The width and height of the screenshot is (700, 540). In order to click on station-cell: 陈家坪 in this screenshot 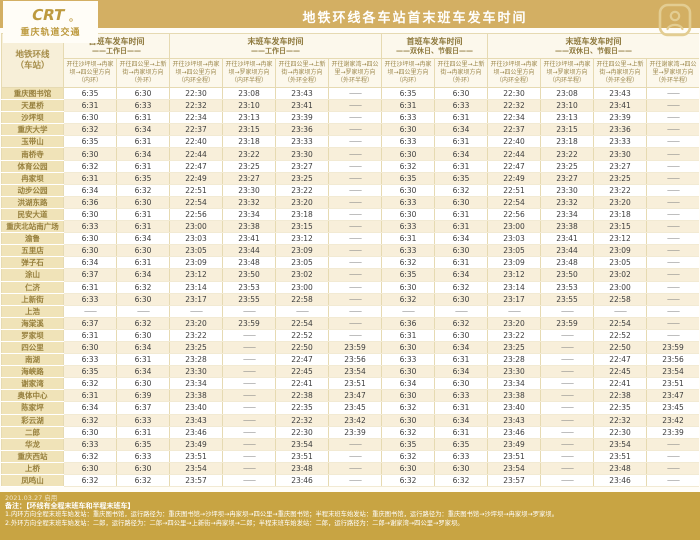, I will do `click(32, 408)`.